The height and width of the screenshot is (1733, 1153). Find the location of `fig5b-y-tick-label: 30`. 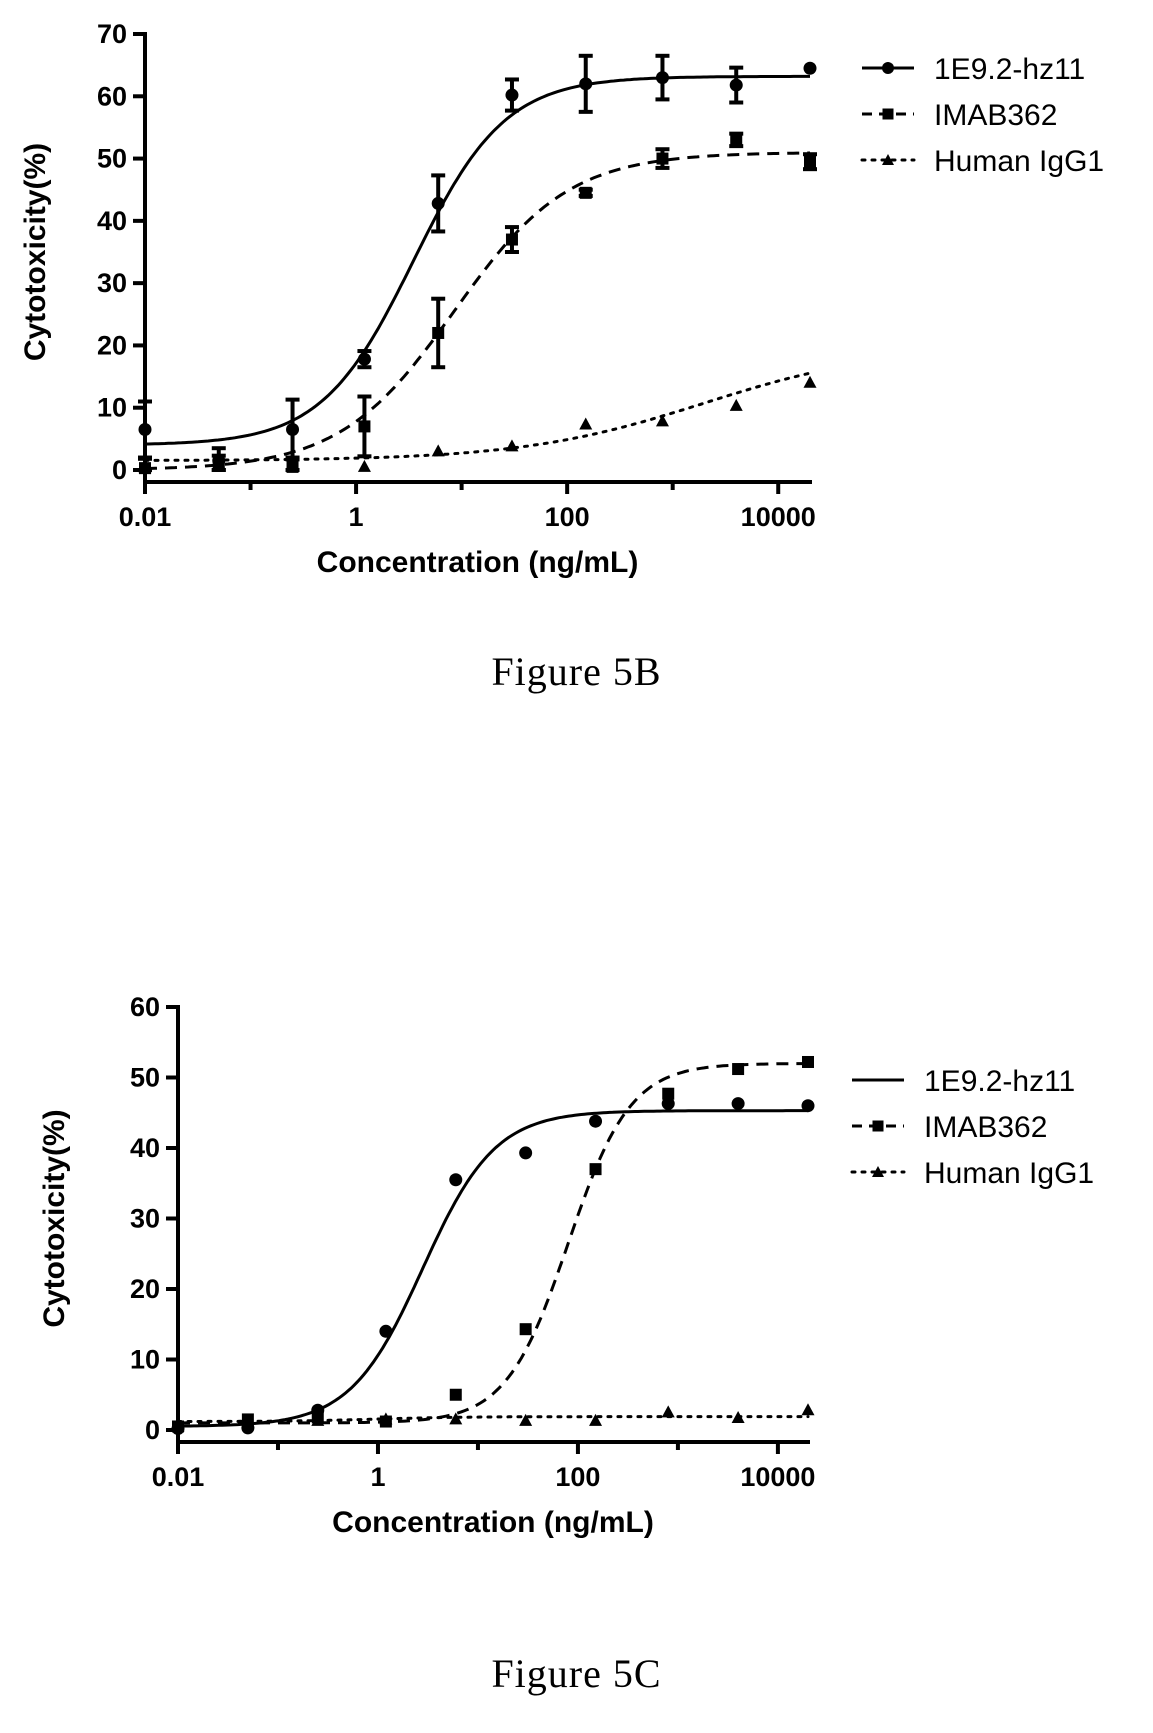

fig5b-y-tick-label: 30 is located at coordinates (112, 283).